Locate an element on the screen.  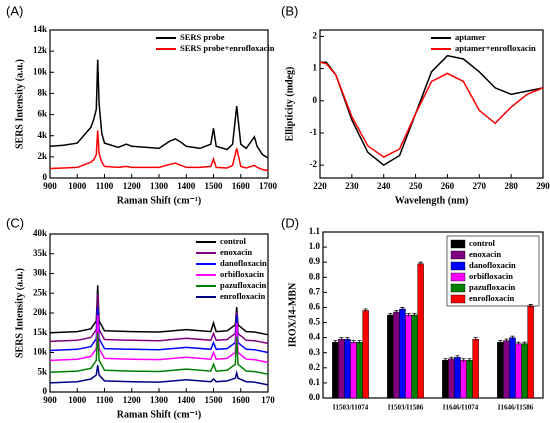
y-tick-label: 40k is located at coordinates (40, 233).